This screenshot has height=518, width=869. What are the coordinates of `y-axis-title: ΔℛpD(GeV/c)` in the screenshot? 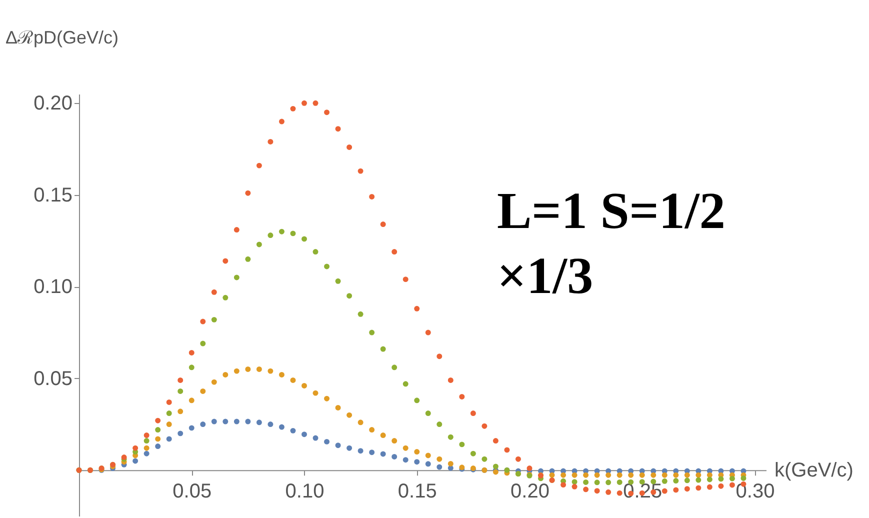 It's located at (62, 38).